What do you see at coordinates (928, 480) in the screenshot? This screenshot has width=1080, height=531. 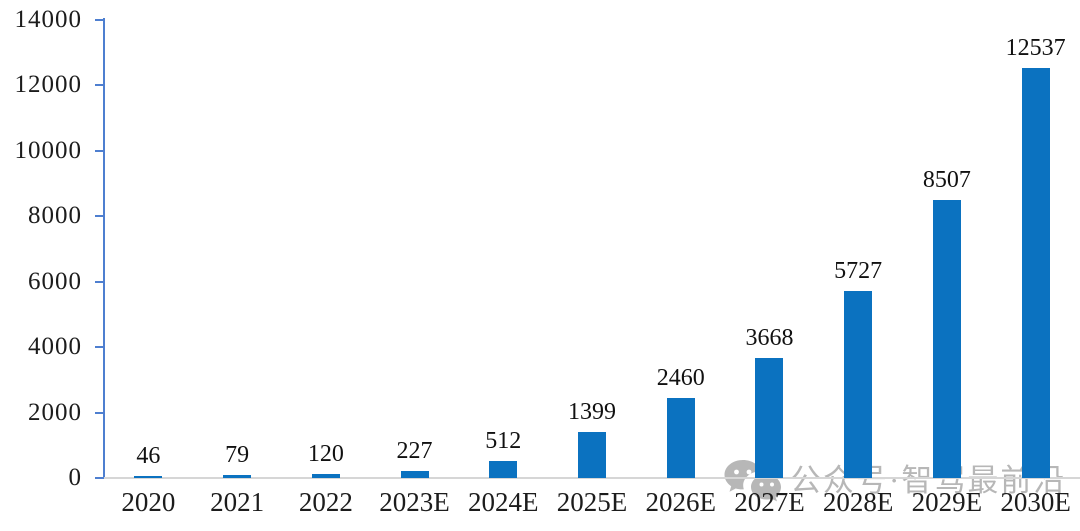 I see `watermark-text: 公众号·智驾最前沿` at bounding box center [928, 480].